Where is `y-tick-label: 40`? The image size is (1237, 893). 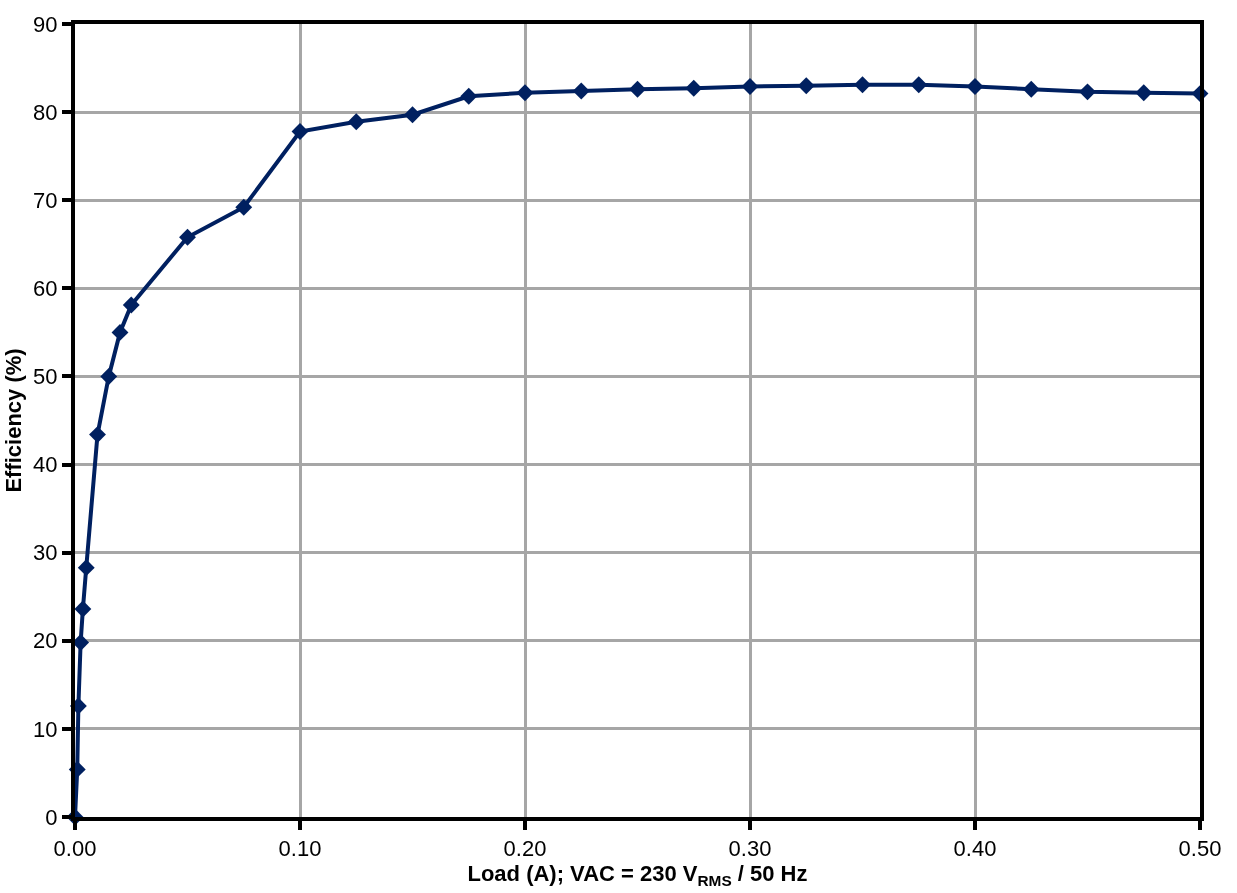 y-tick-label: 40 is located at coordinates (45, 465).